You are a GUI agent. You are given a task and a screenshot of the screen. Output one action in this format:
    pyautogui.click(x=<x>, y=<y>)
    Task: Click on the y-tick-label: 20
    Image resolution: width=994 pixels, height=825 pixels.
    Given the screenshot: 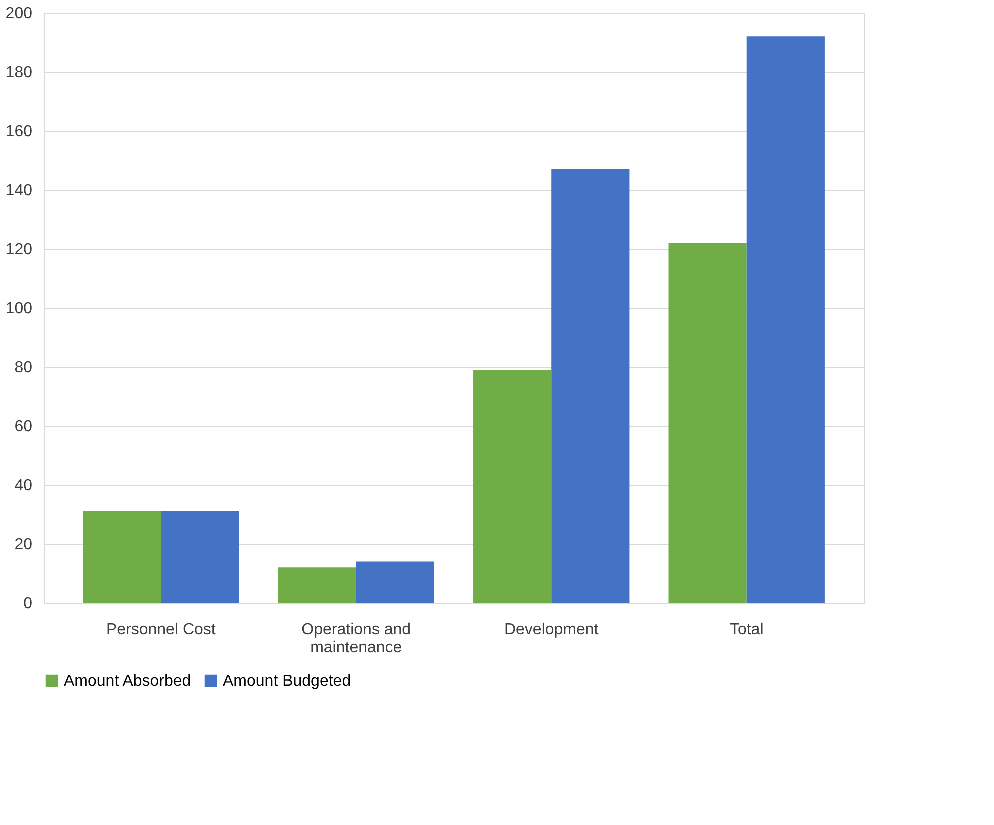 What is the action you would take?
    pyautogui.click(x=23, y=545)
    